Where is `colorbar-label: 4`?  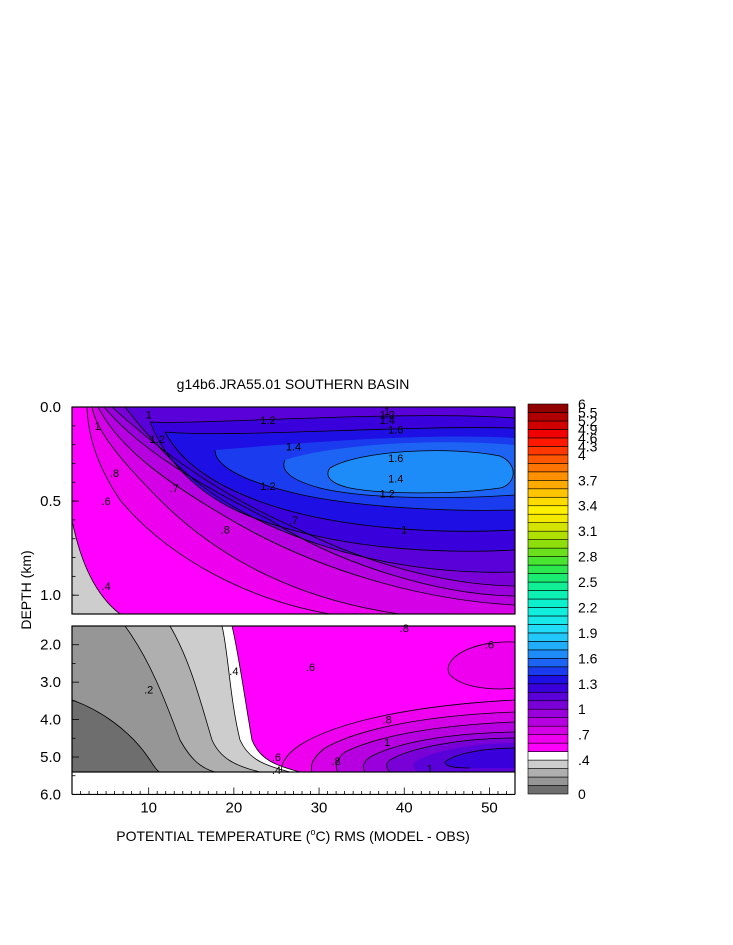
colorbar-label: 4 is located at coordinates (582, 455).